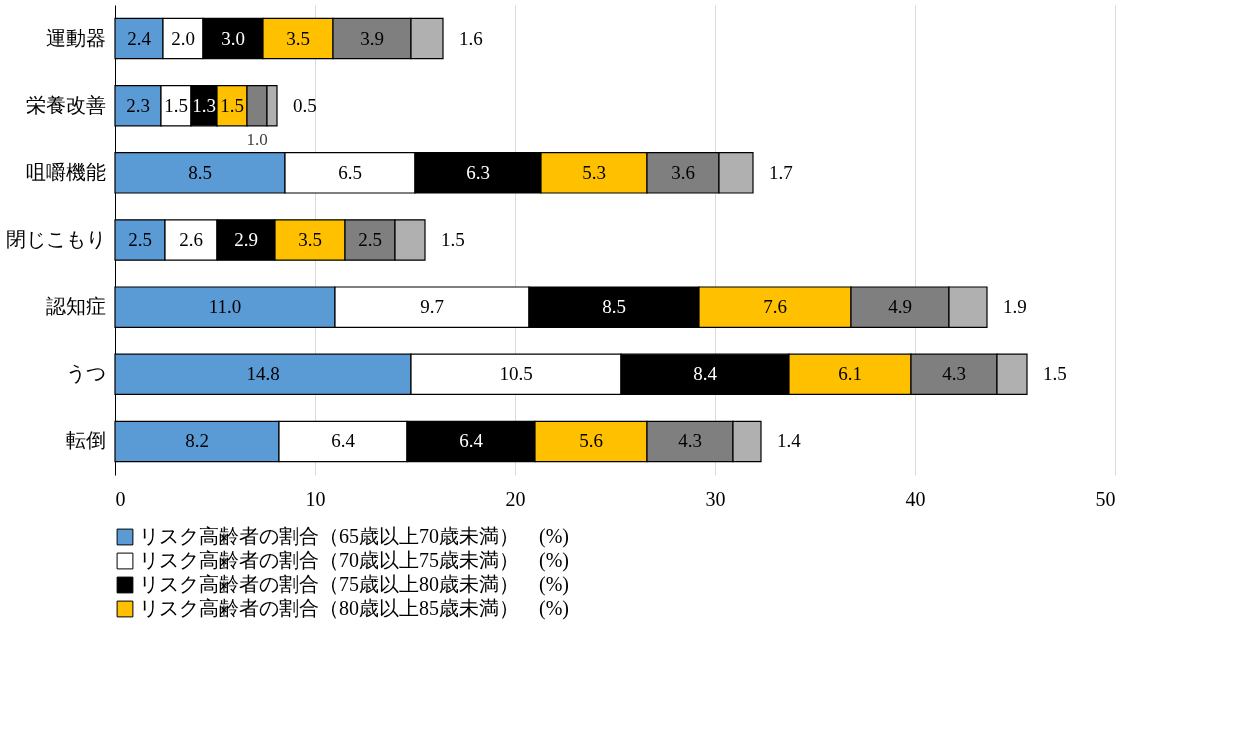 This screenshot has height=733, width=1235. Describe the element at coordinates (850, 374) in the screenshot. I see `data-label: 6.1` at that location.